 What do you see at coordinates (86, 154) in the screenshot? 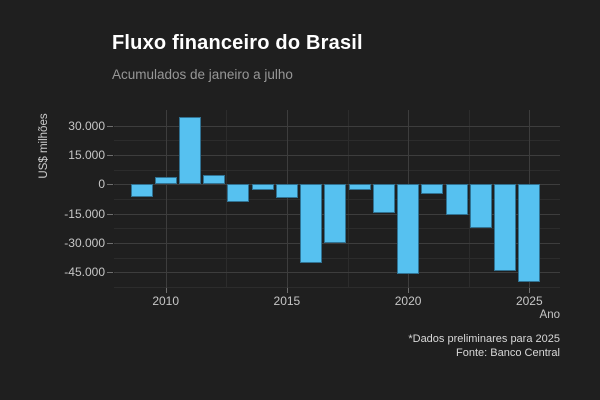
I see `y-tick-label: 15.000` at bounding box center [86, 154].